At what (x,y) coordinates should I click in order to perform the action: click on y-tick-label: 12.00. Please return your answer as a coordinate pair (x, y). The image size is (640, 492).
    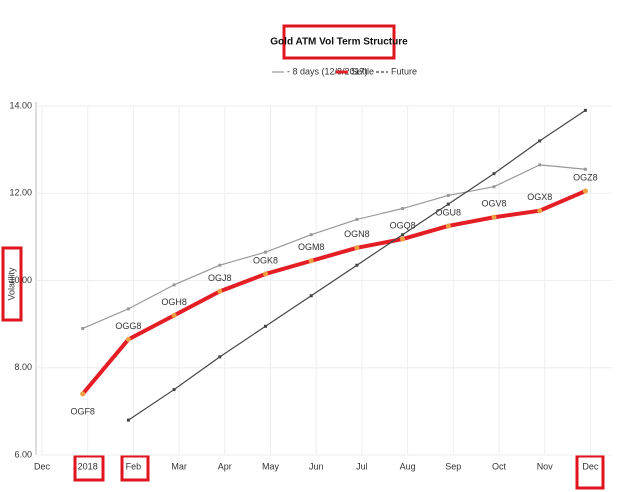
    Looking at the image, I should click on (20, 193).